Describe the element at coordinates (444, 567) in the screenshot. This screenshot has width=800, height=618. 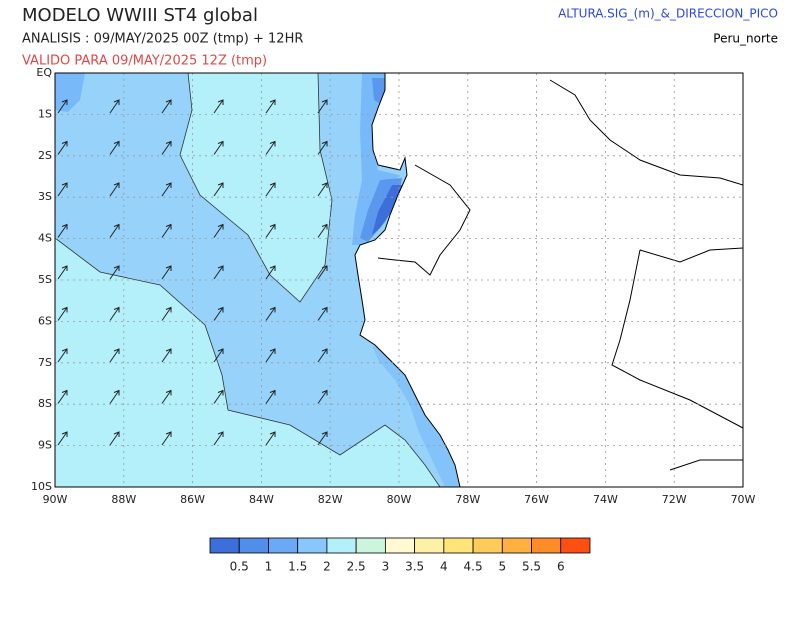
I see `colorbar-label: 4` at that location.